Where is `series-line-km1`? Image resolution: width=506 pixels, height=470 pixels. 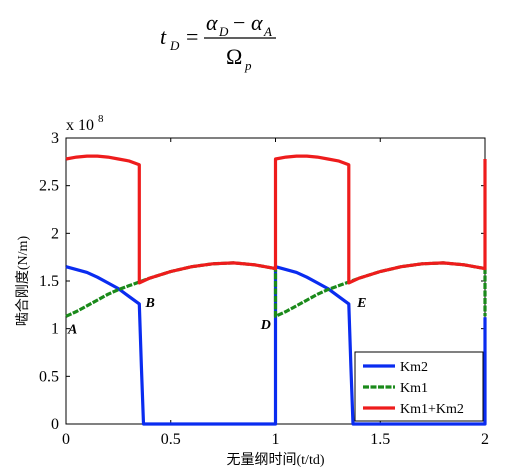 series-line-km1 is located at coordinates (276, 289).